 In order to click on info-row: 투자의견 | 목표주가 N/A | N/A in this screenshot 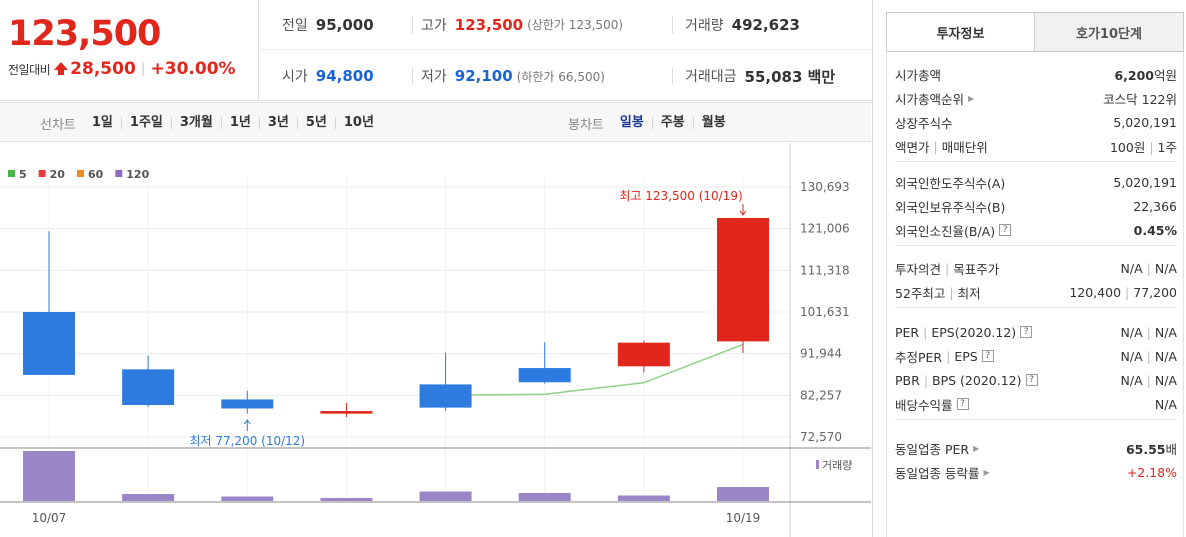, I will do `click(1036, 268)`.